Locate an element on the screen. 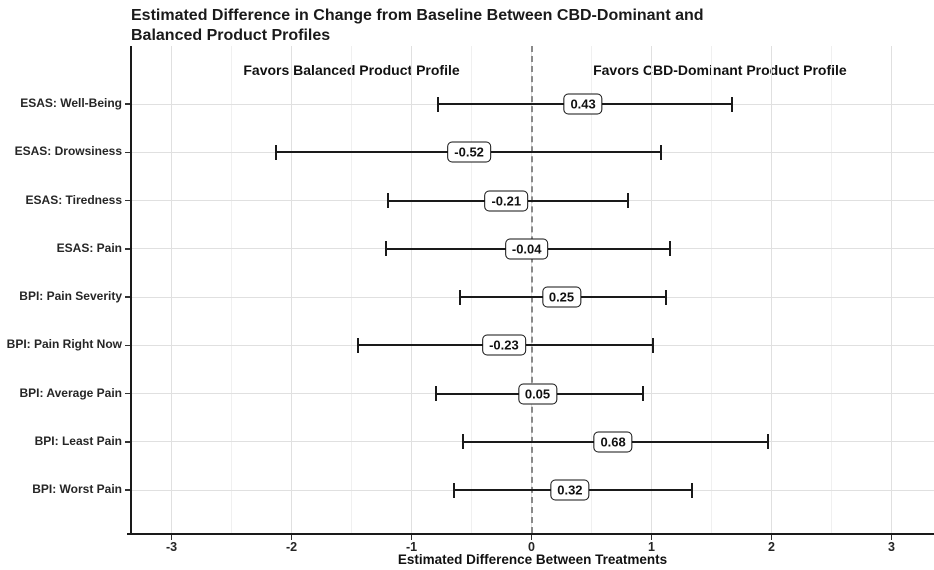  x-tick-label: 3 is located at coordinates (891, 547).